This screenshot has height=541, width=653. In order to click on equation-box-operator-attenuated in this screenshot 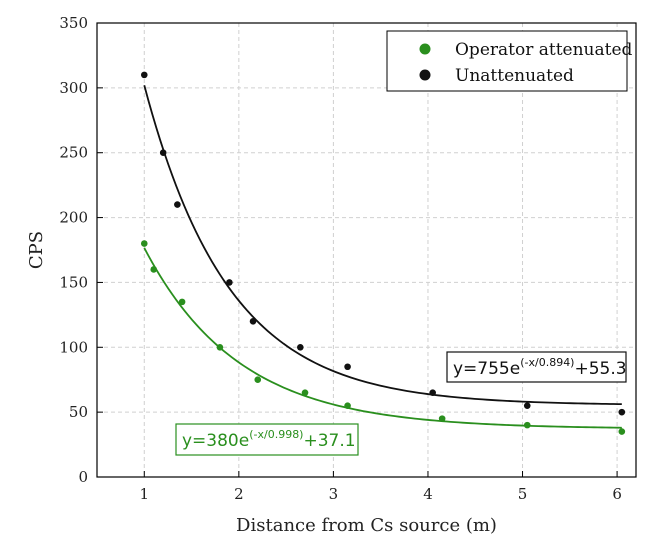, I will do `click(267, 439)`.